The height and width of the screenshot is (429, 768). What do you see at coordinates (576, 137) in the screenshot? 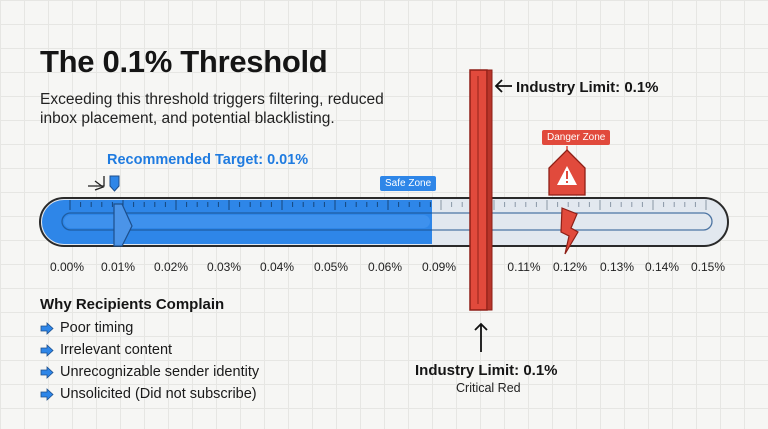
I see `danger-zone-badge: Danger Zone` at bounding box center [576, 137].